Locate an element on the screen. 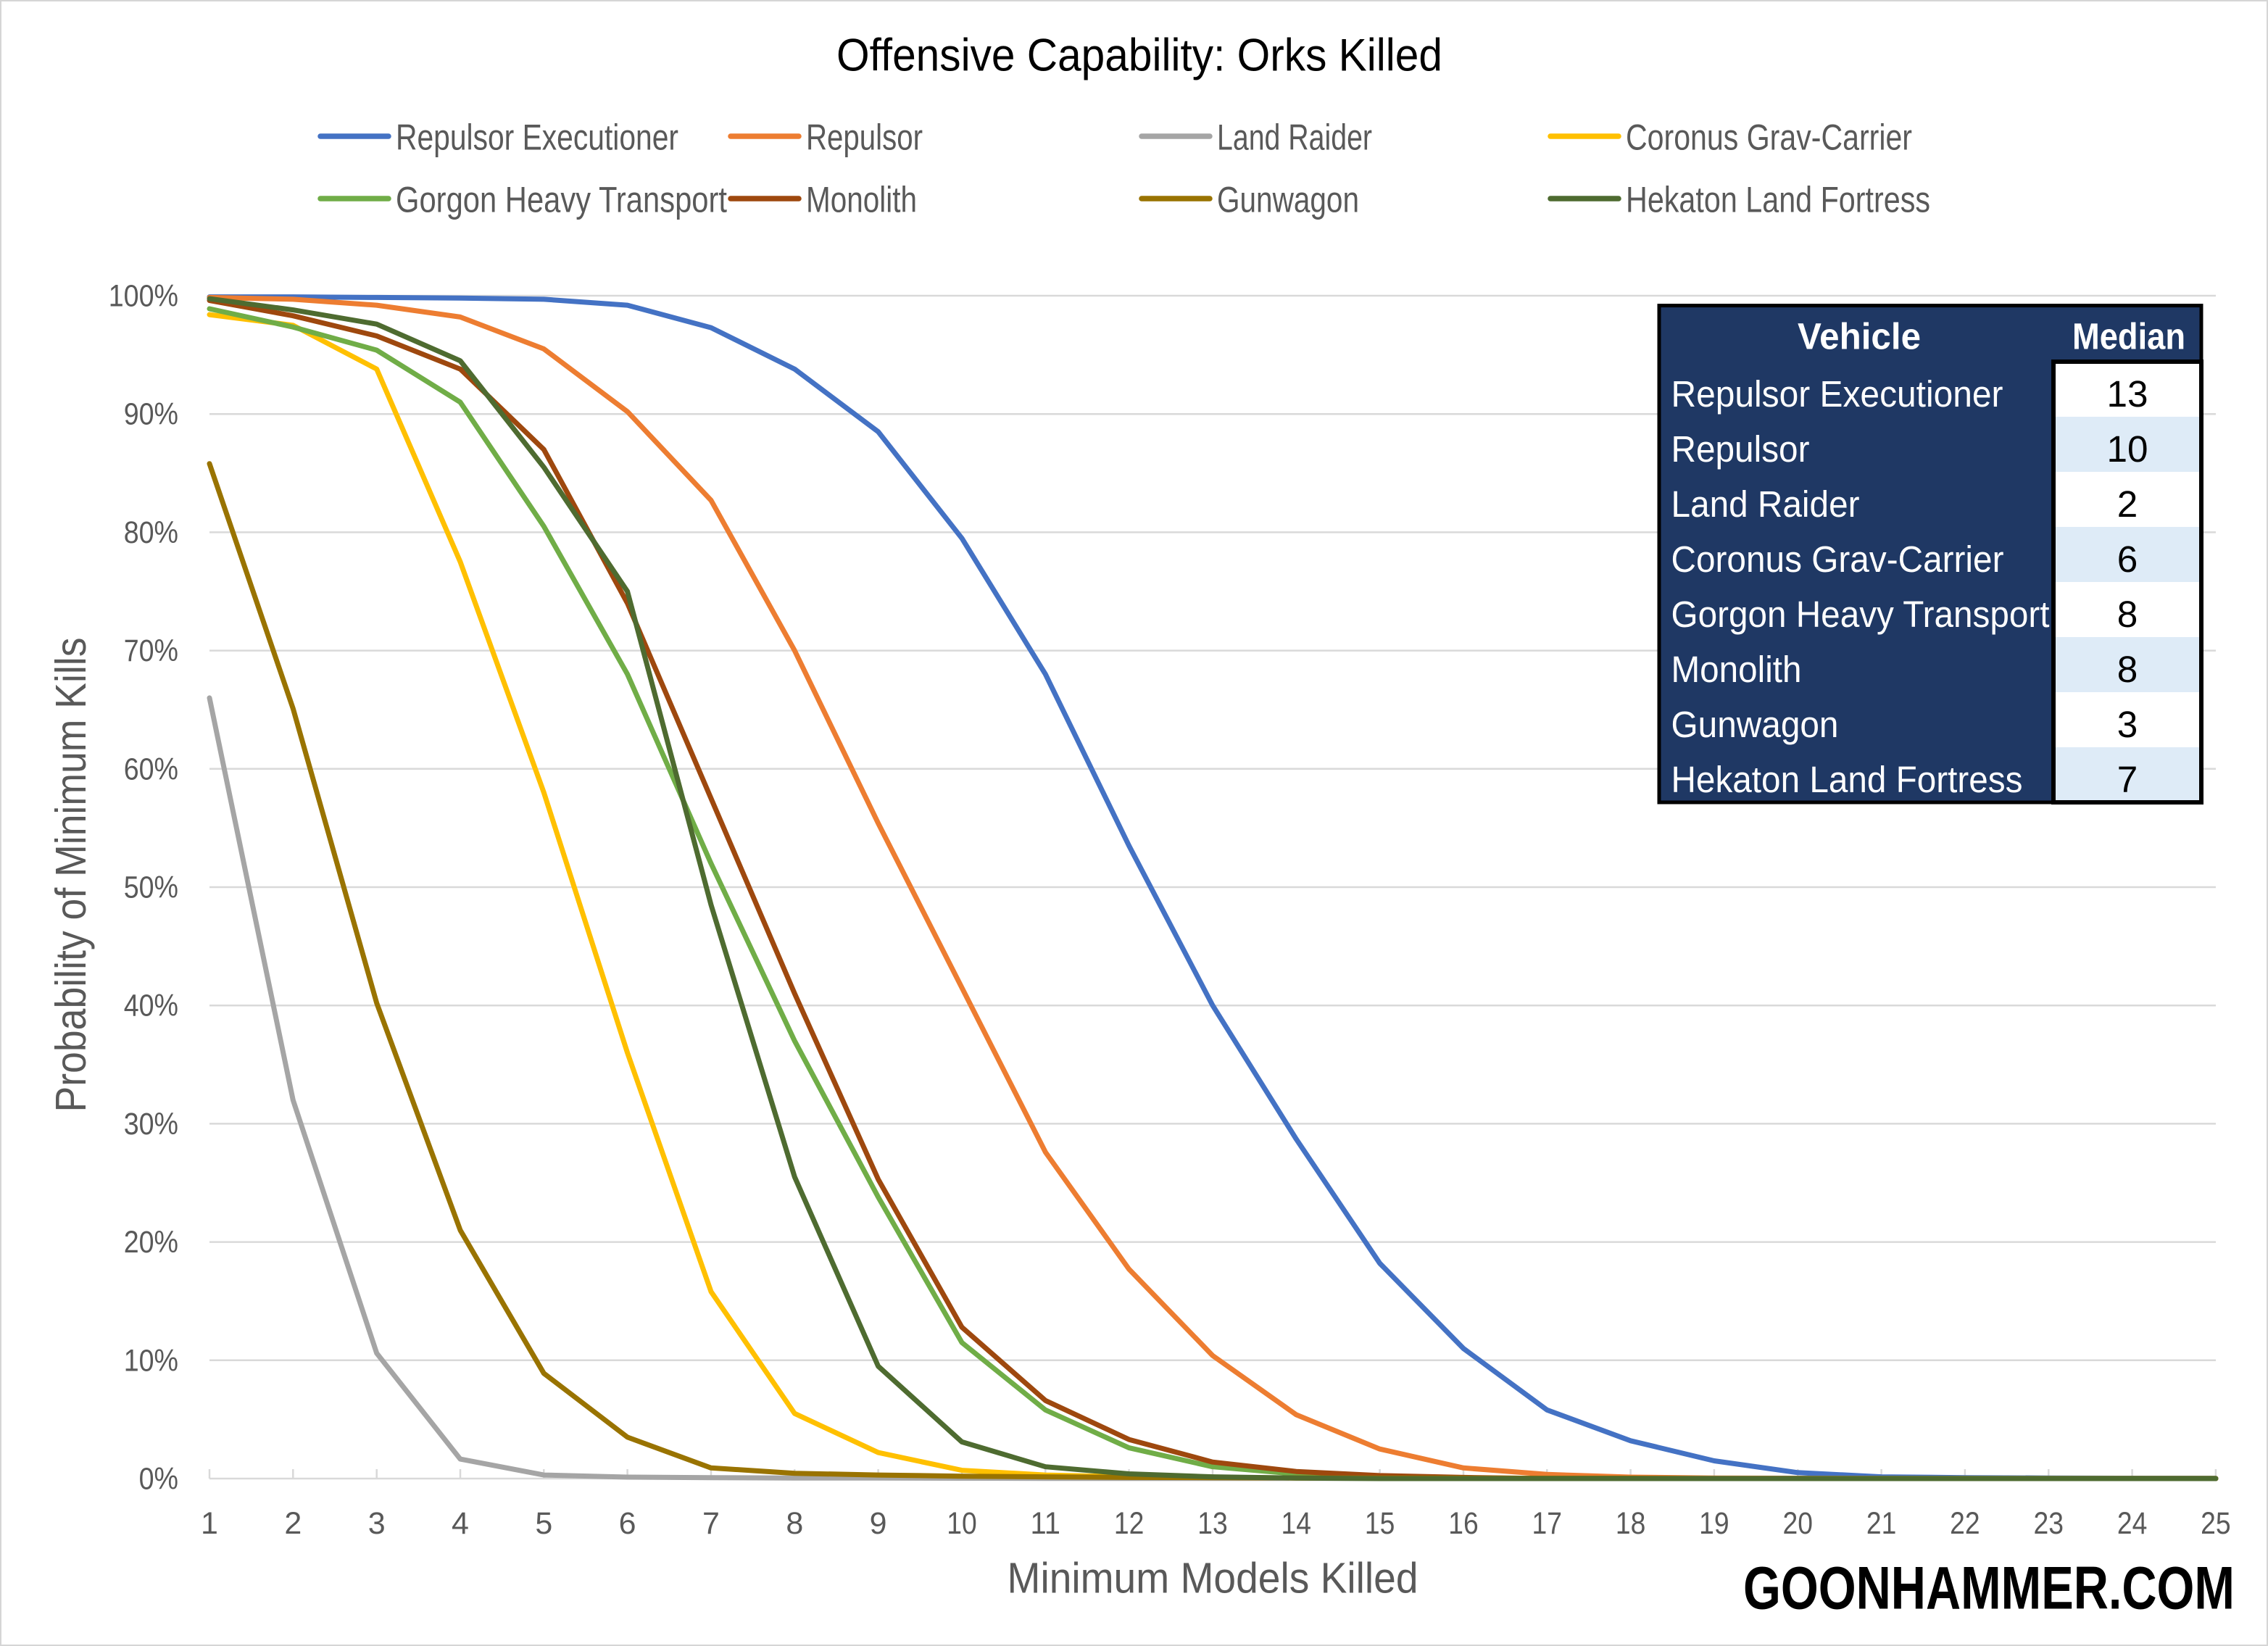 Image resolution: width=2268 pixels, height=1646 pixels. svg-text: 11 is located at coordinates (1046, 1524).